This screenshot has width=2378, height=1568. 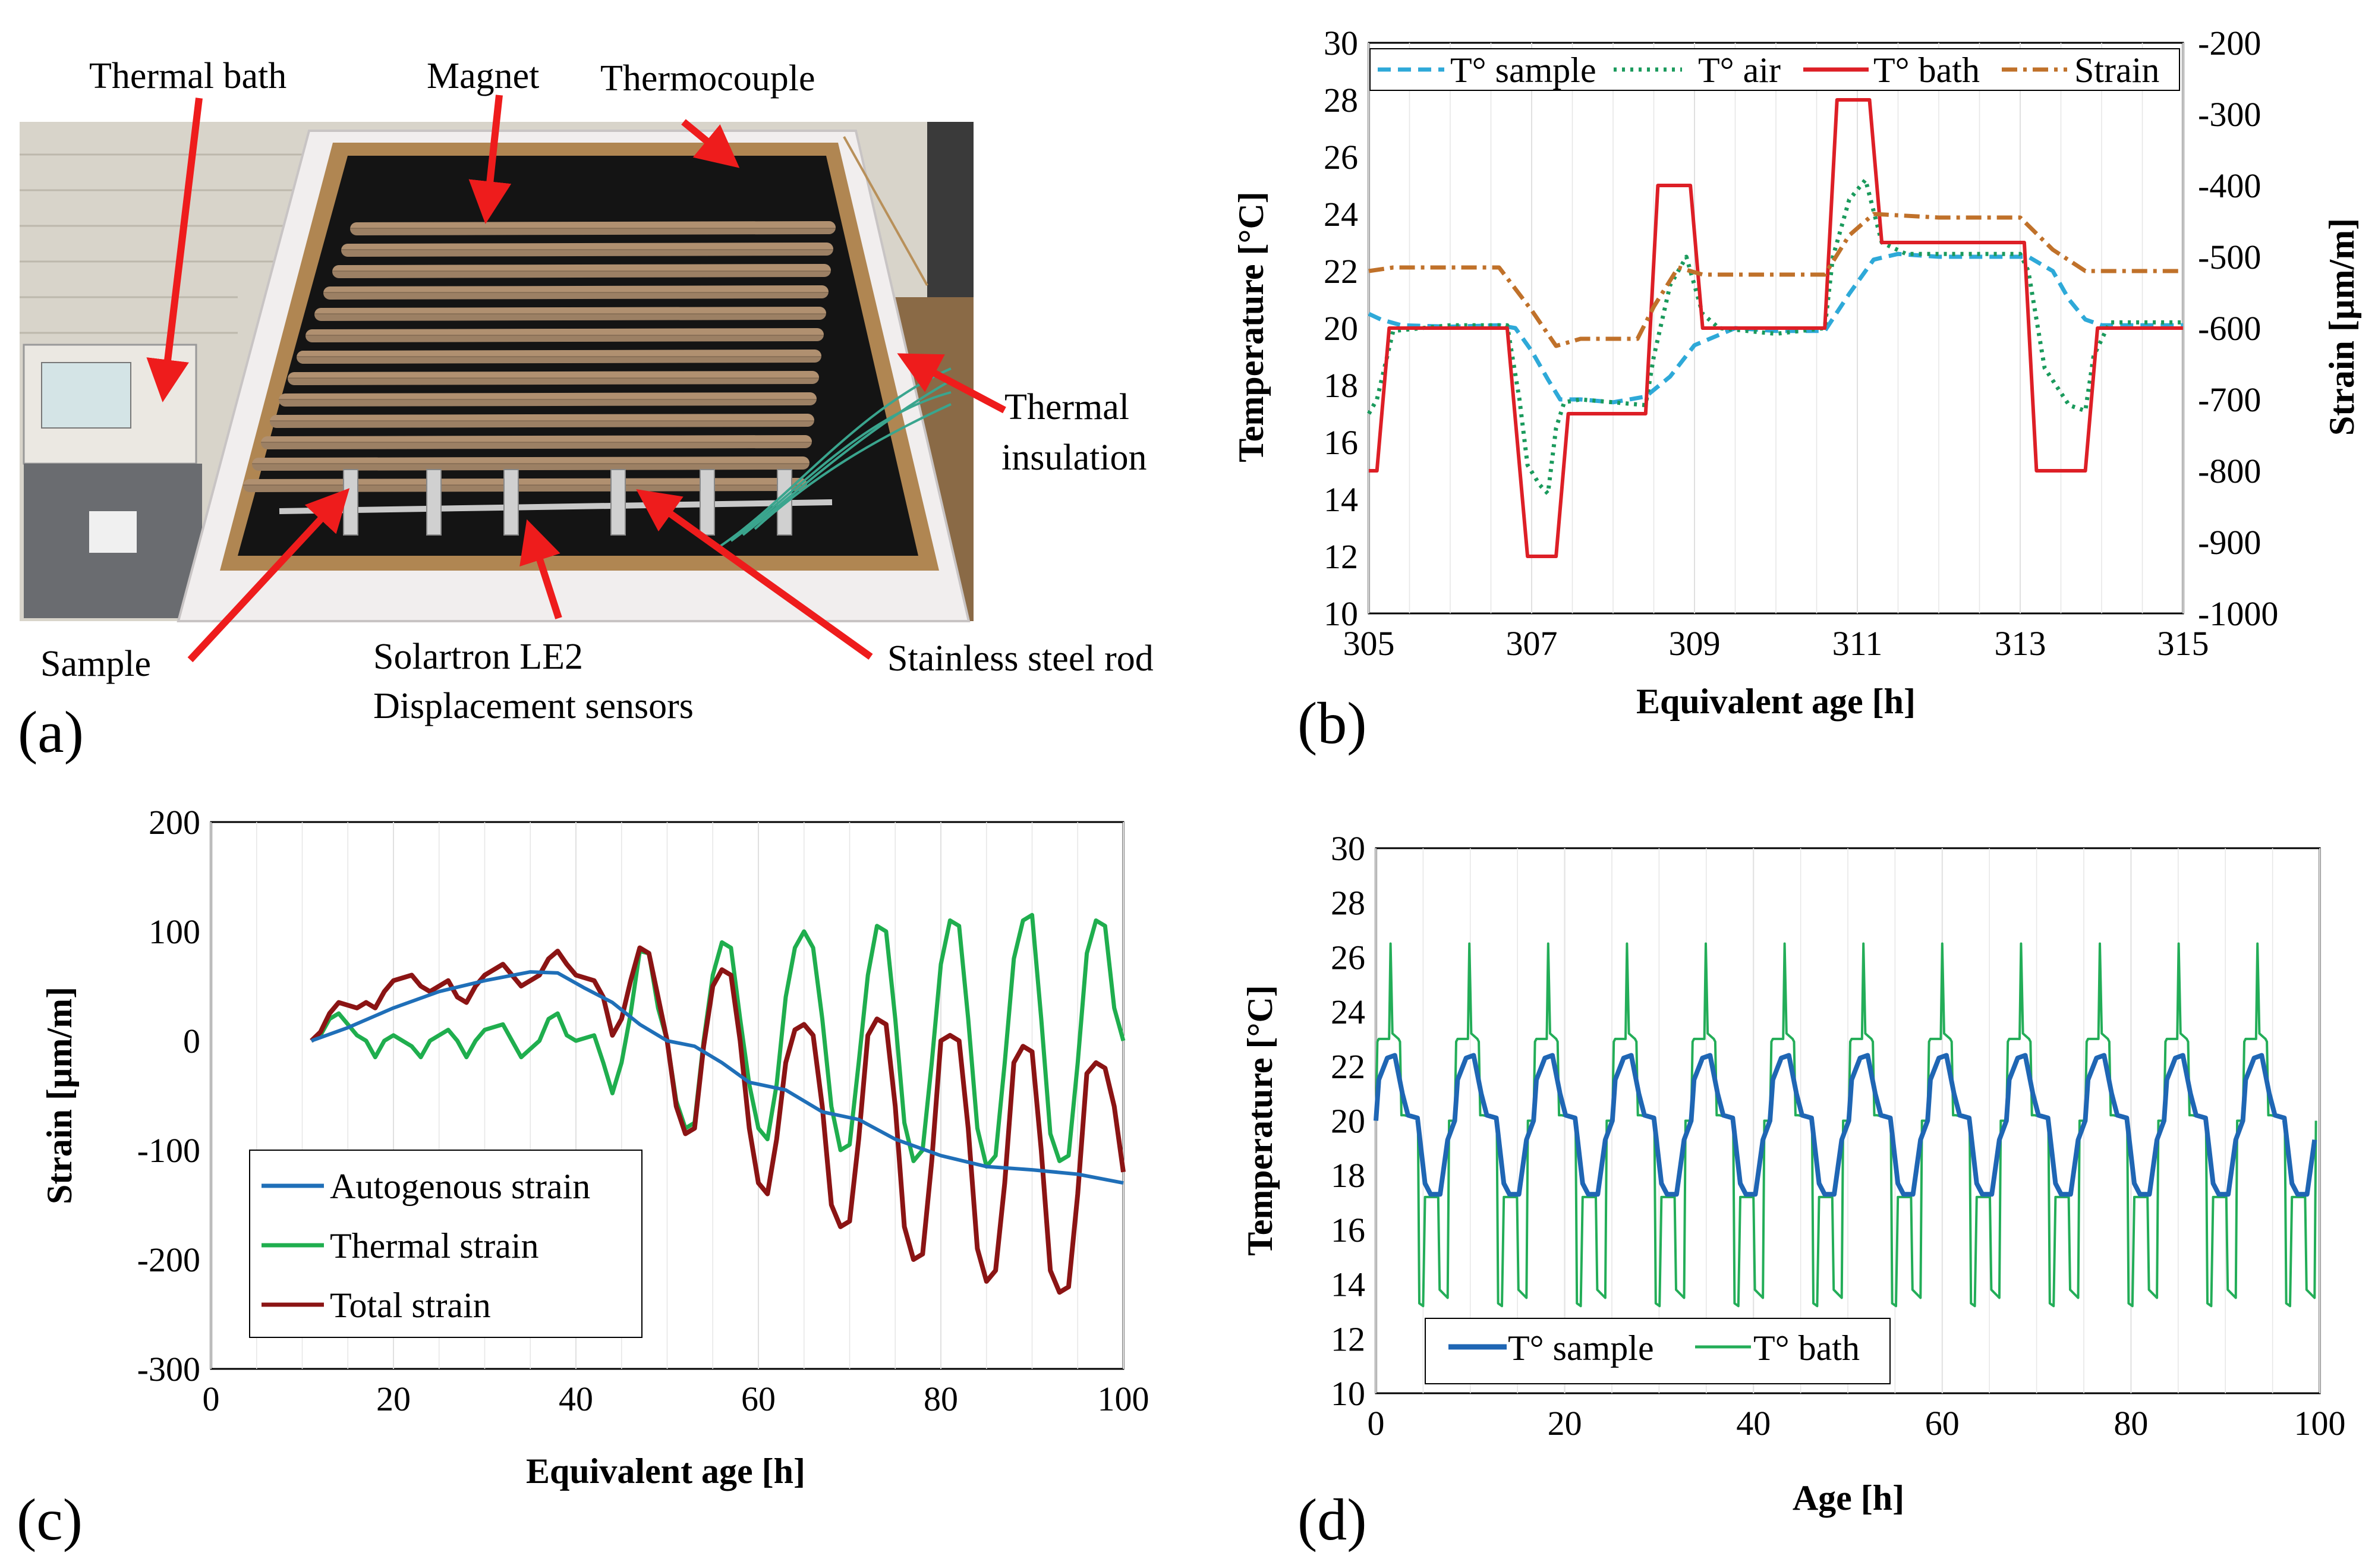 What do you see at coordinates (434, 1245) in the screenshot?
I see `legend-c-thermal: Thermal strain` at bounding box center [434, 1245].